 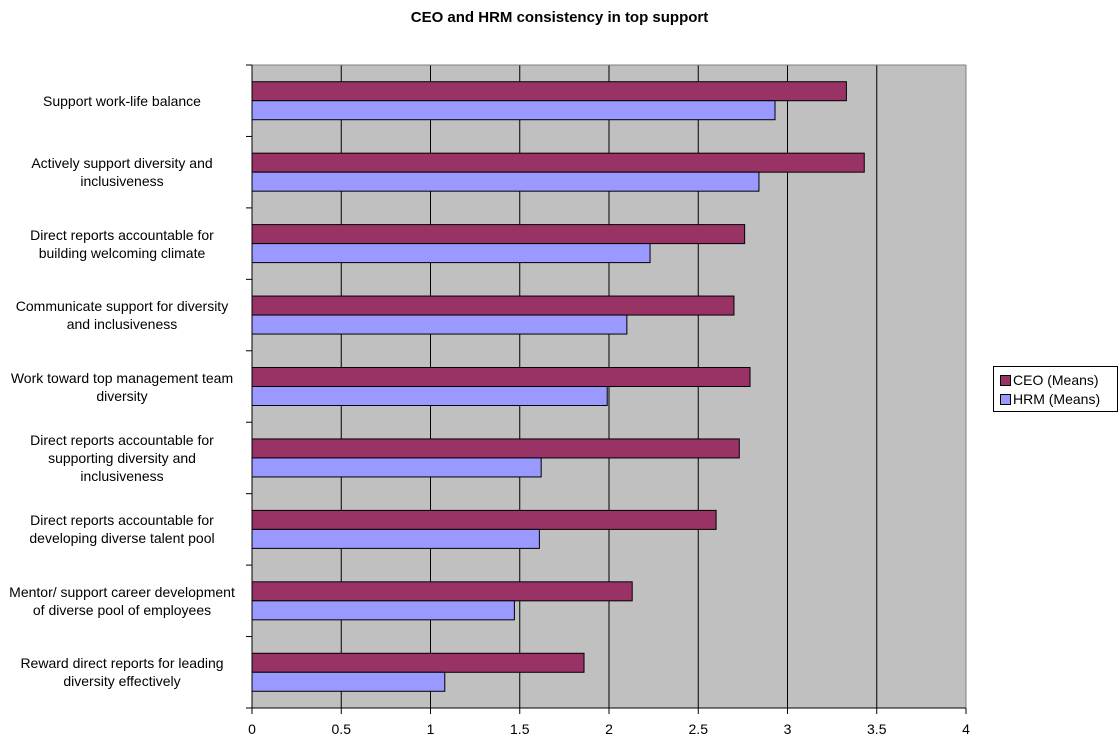 I want to click on x-tick-label: 1.5, so click(x=520, y=729).